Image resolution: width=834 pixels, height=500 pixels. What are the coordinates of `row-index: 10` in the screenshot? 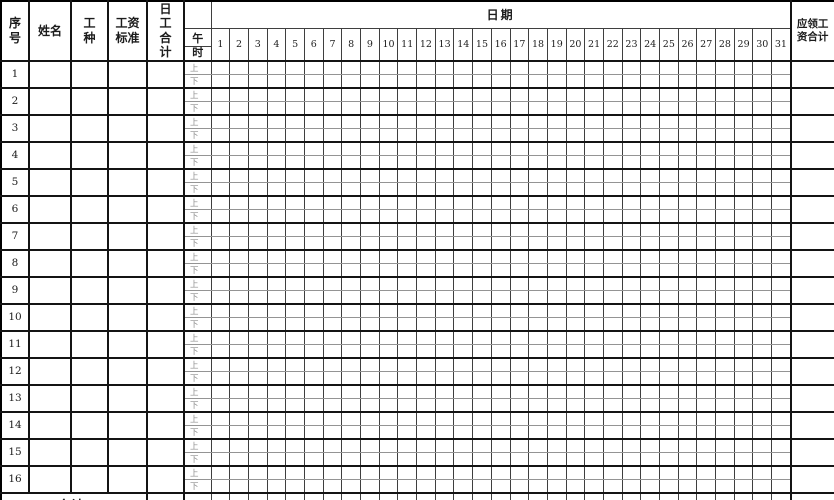 It's located at (15, 317).